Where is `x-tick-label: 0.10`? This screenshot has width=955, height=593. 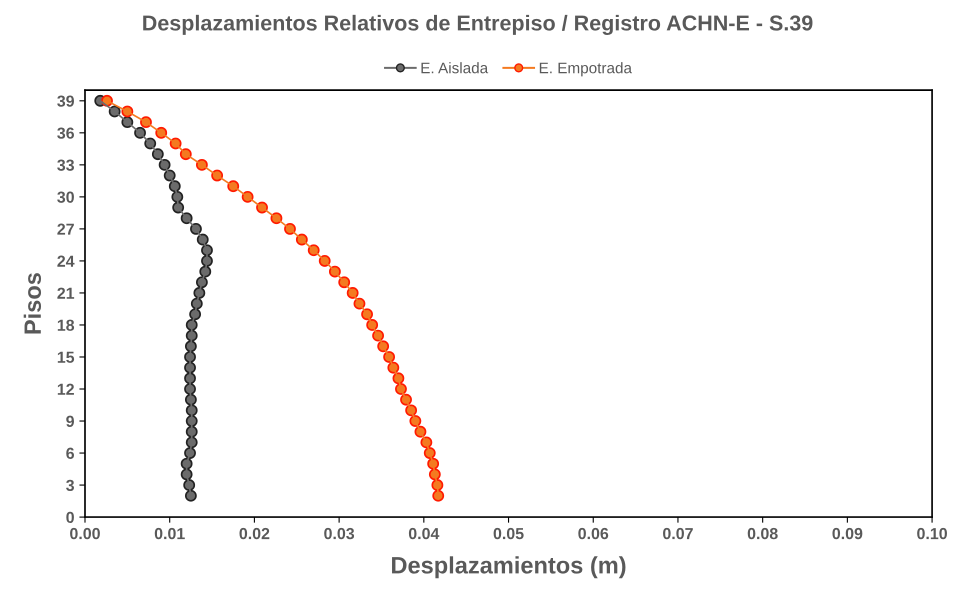
x-tick-label: 0.10 is located at coordinates (932, 534).